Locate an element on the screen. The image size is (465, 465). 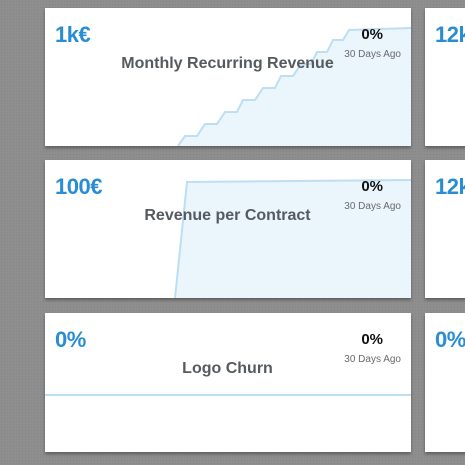
rpc-title: Revenue per Contract is located at coordinates (227, 215).